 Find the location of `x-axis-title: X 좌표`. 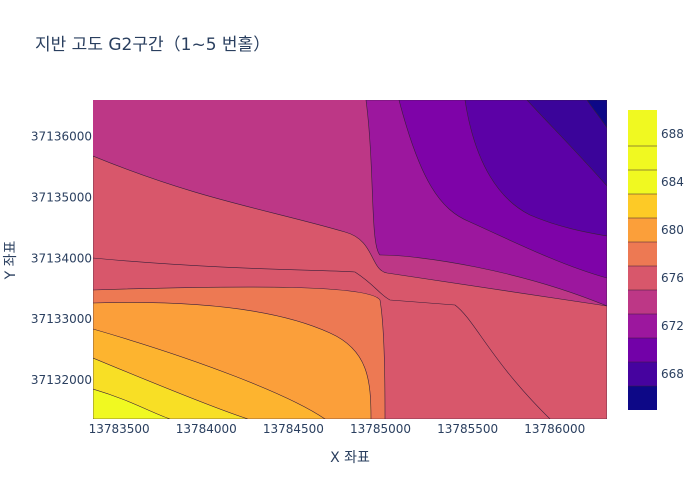

x-axis-title: X 좌표 is located at coordinates (350, 458).